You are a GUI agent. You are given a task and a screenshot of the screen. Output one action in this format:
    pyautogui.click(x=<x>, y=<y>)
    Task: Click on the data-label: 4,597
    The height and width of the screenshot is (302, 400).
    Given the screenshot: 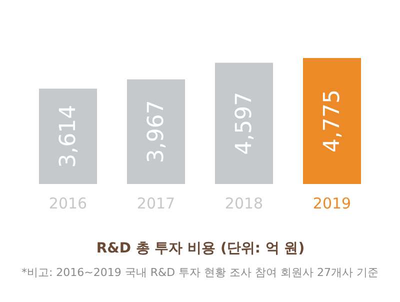 What is the action you would take?
    pyautogui.click(x=244, y=123)
    